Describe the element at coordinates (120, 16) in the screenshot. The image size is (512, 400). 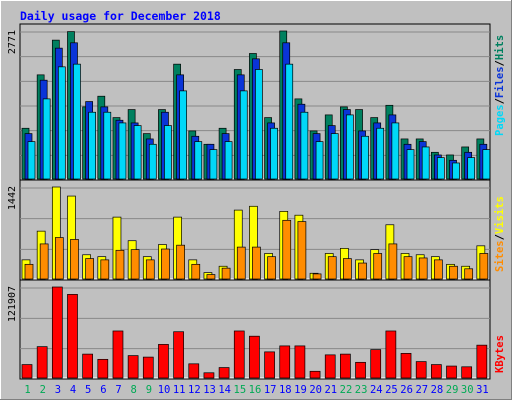
I see `chart-title: Daily usage for December 2018` at that location.